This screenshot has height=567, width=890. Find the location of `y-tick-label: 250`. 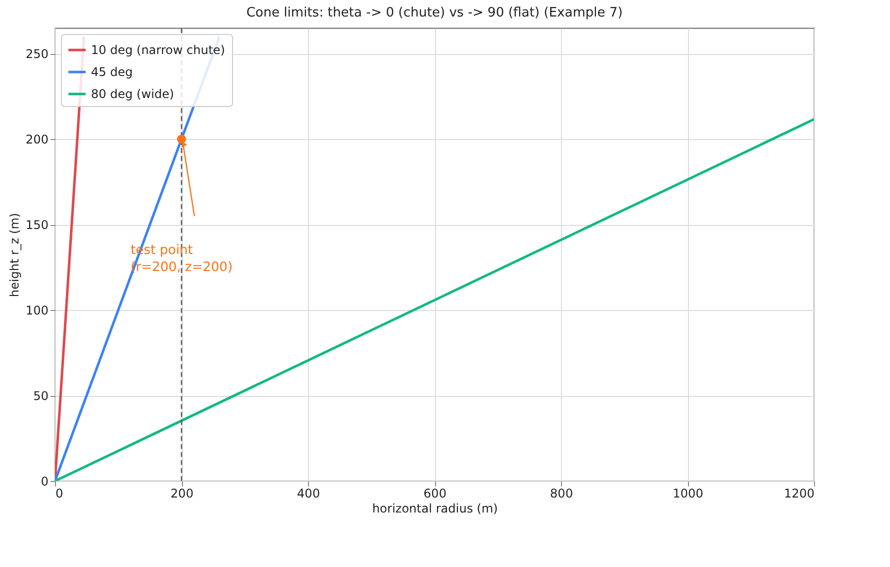

y-tick-label: 250 is located at coordinates (37, 54).